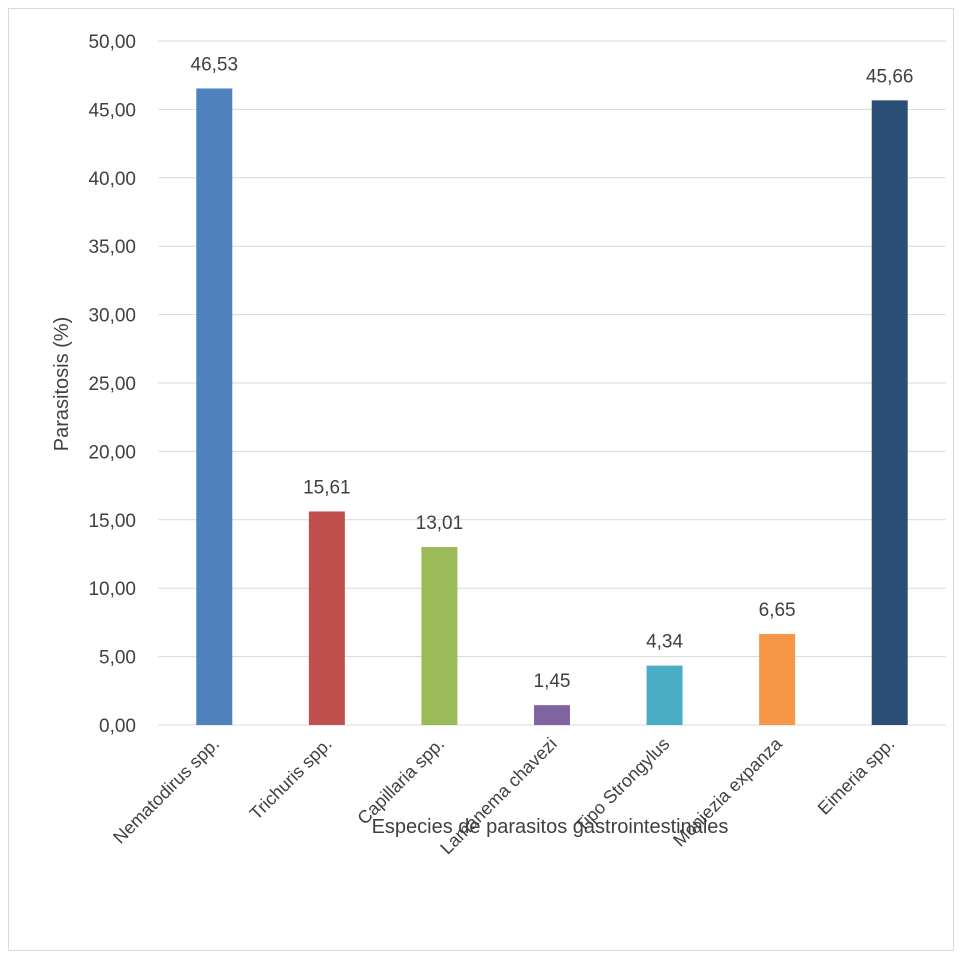 This screenshot has height=957, width=964. What do you see at coordinates (112, 42) in the screenshot?
I see `y-tick-label: 50,00` at bounding box center [112, 42].